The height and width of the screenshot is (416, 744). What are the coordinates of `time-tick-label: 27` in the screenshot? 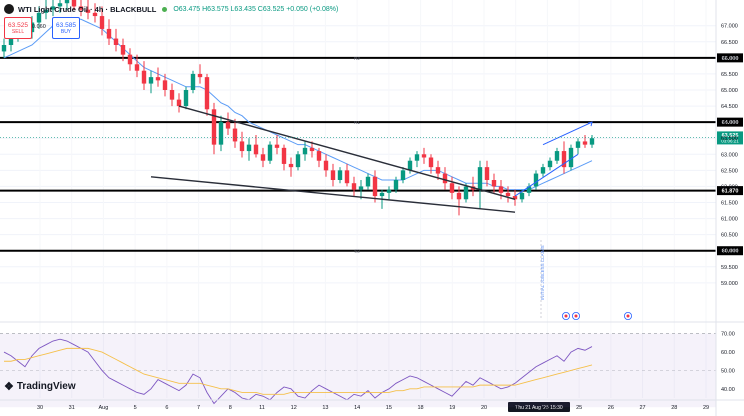 It's located at (643, 408).